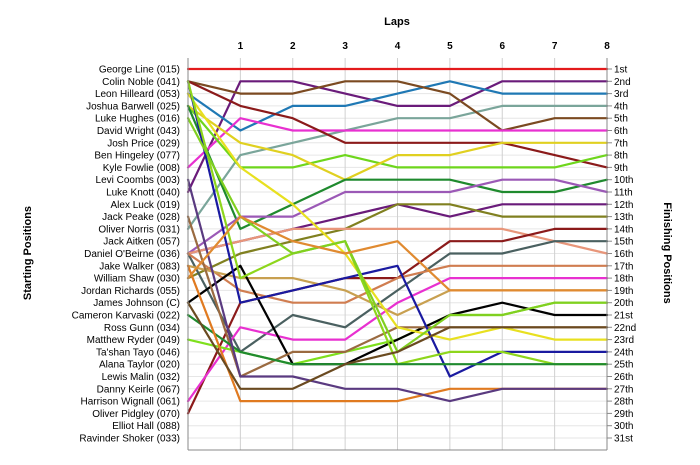  What do you see at coordinates (667, 252) in the screenshot?
I see `right-axis-label: Finishing Positions` at bounding box center [667, 252].